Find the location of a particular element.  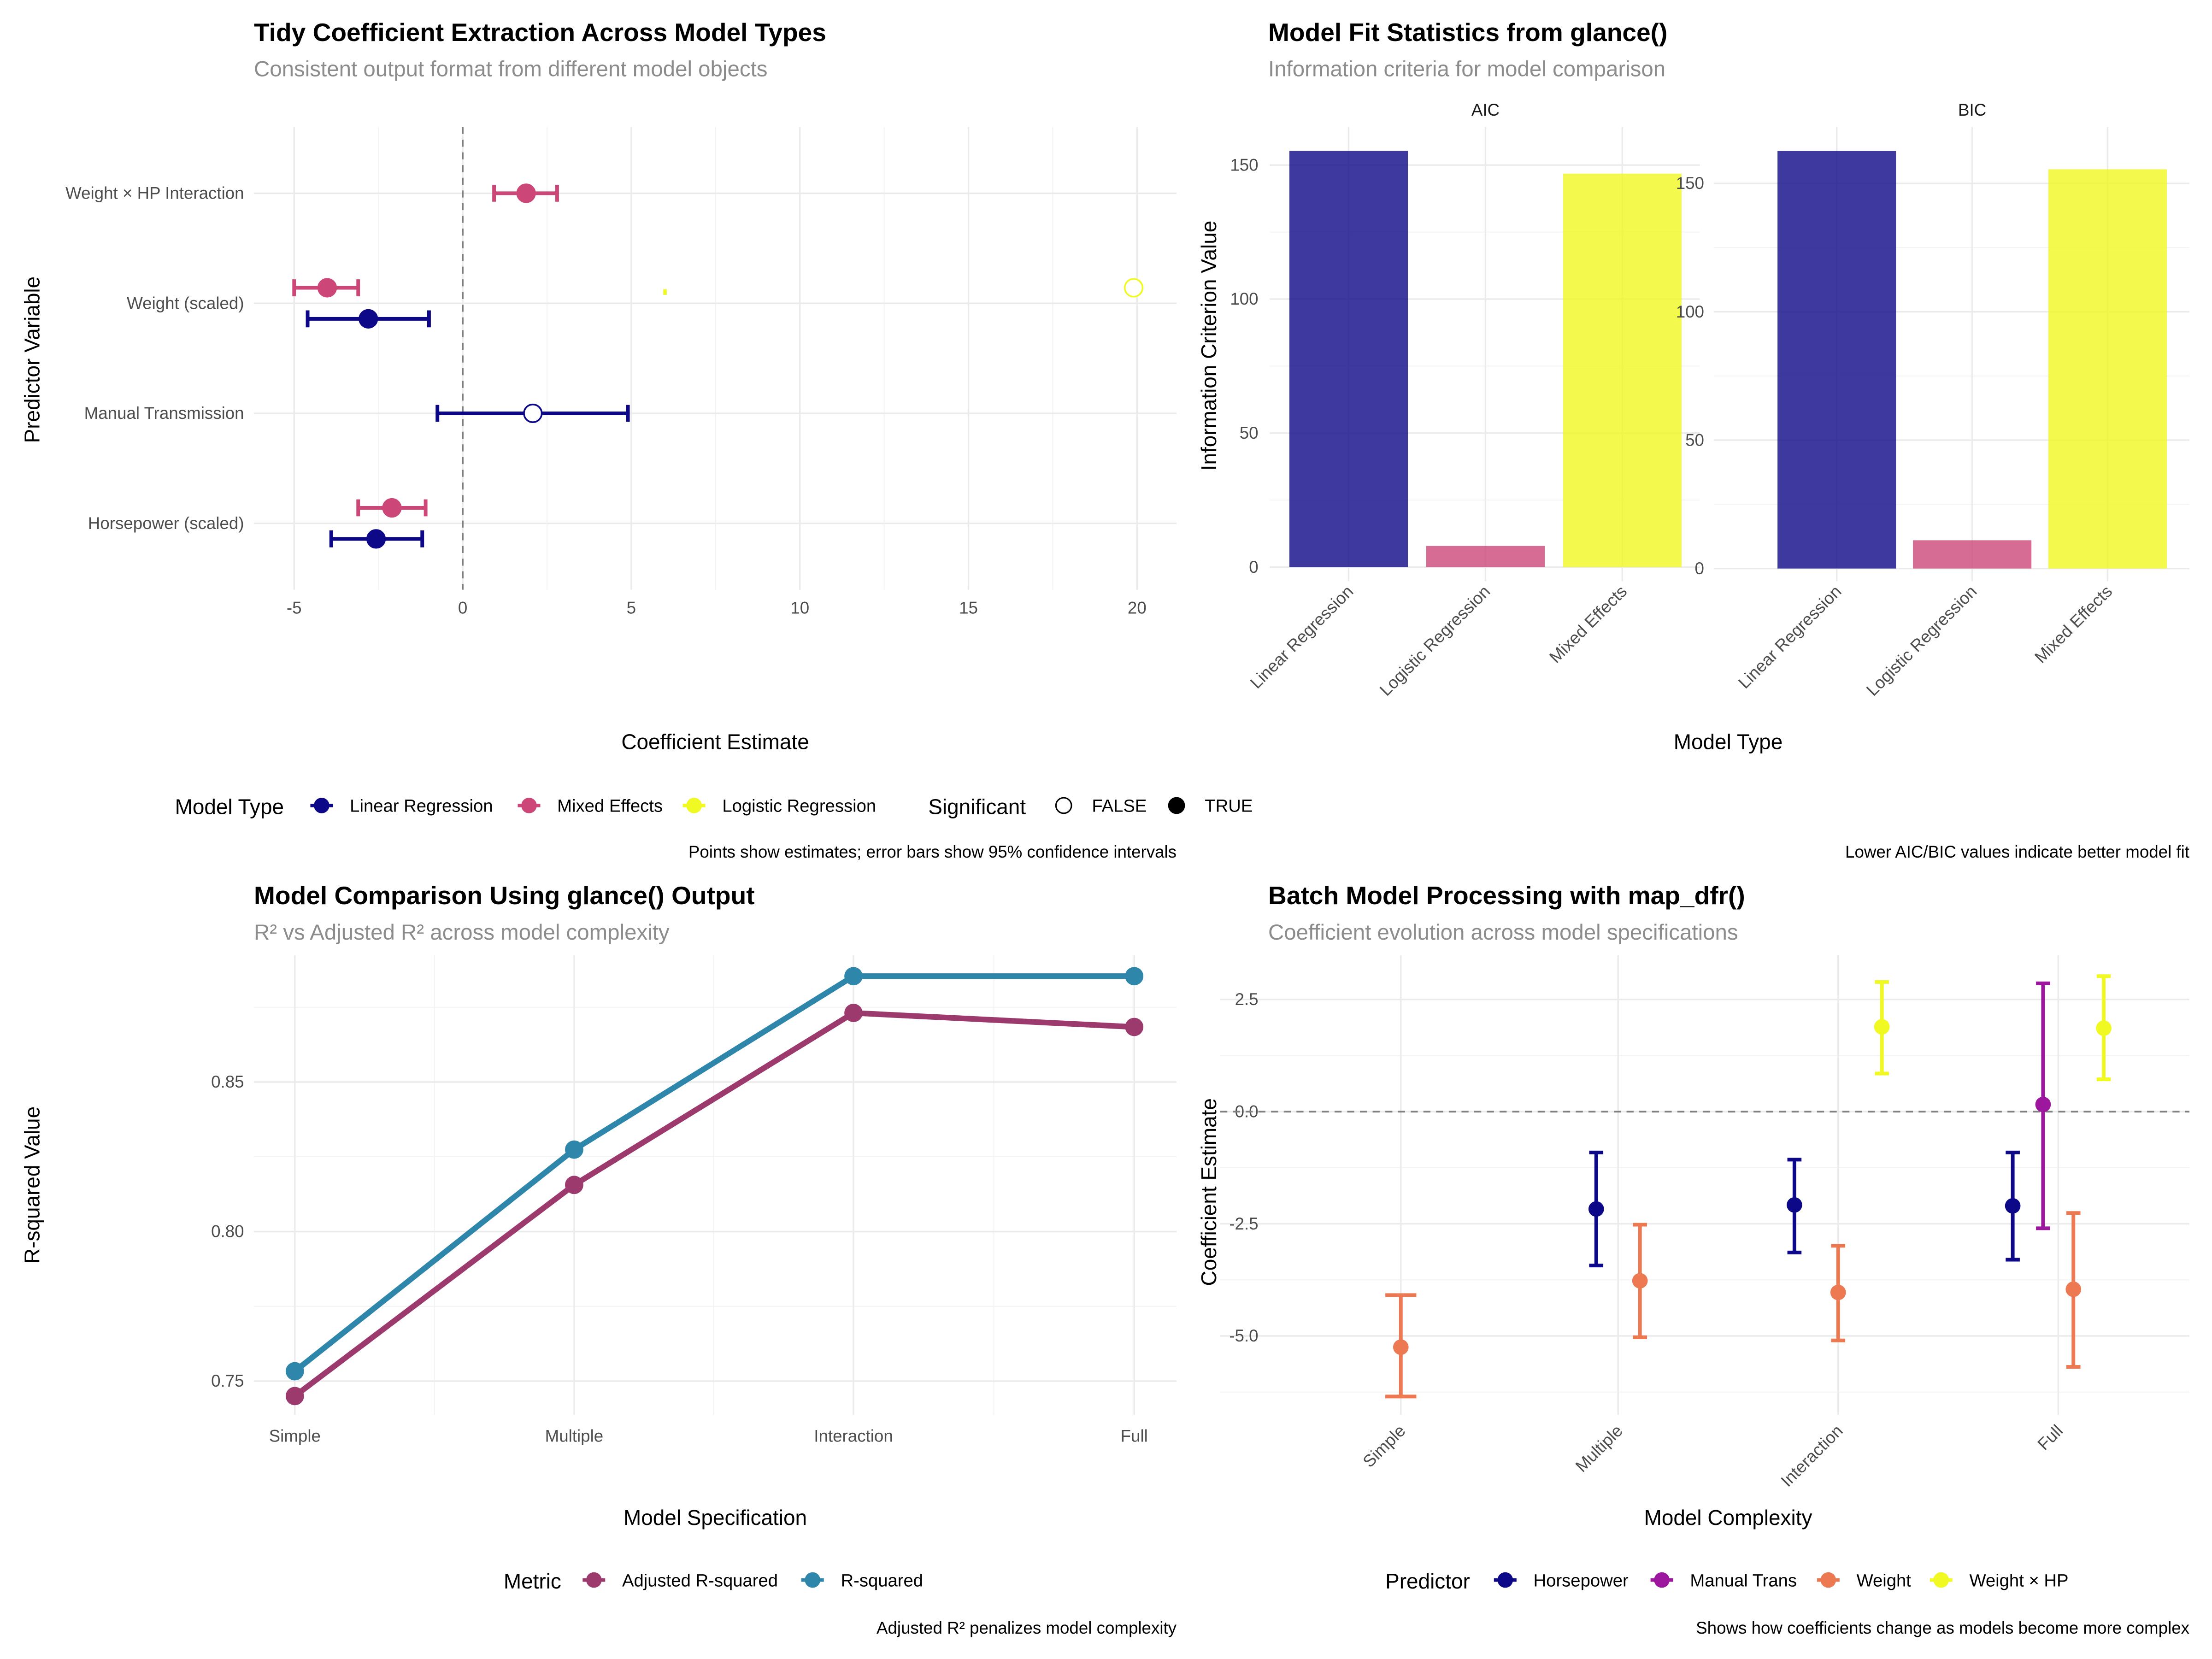

y-tick-label: -2.5 is located at coordinates (1243, 1223).